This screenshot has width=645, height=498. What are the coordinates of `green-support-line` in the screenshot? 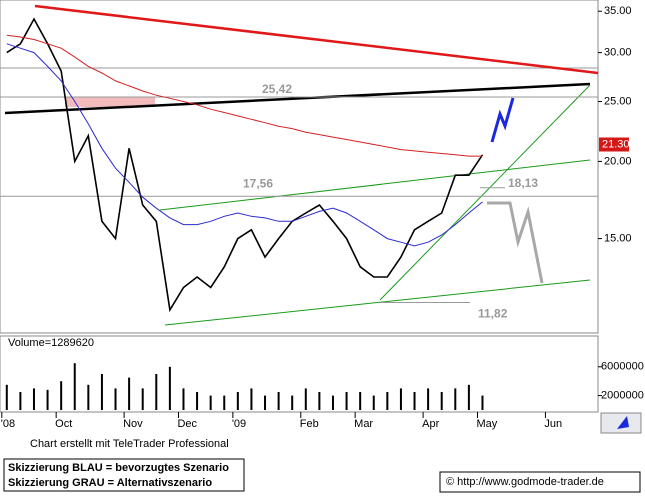 It's located at (485, 192).